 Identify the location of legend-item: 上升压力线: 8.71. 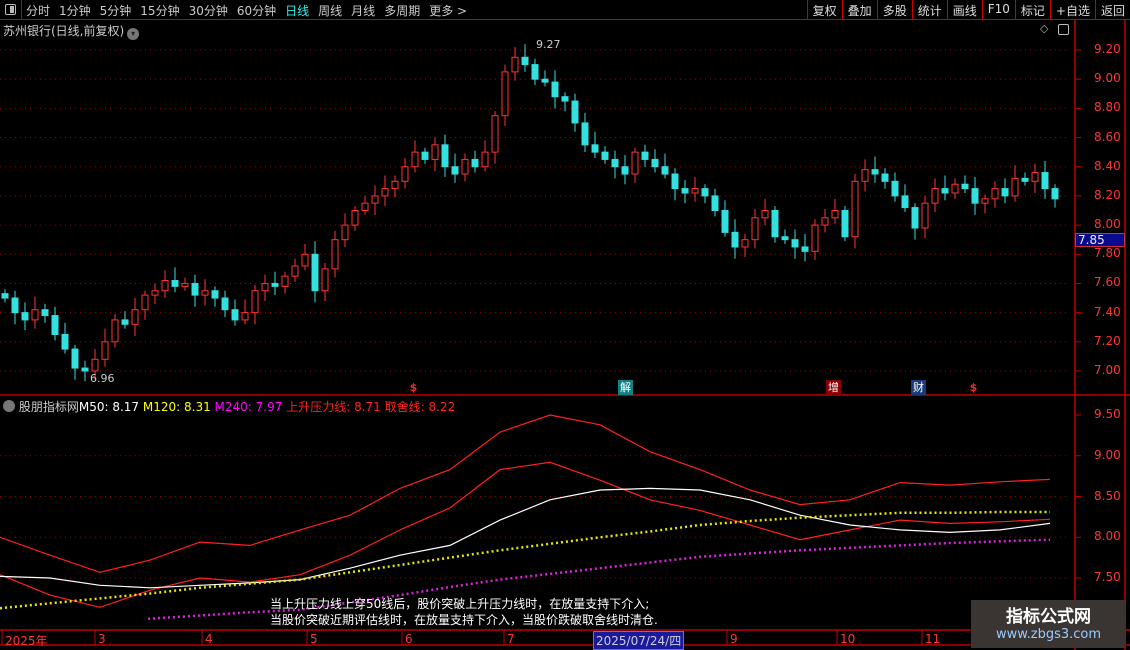
(333, 407).